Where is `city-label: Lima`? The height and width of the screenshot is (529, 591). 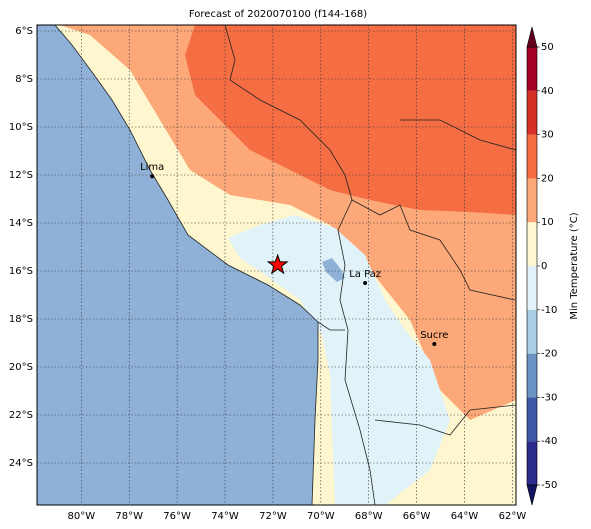
city-label: Lima is located at coordinates (152, 167).